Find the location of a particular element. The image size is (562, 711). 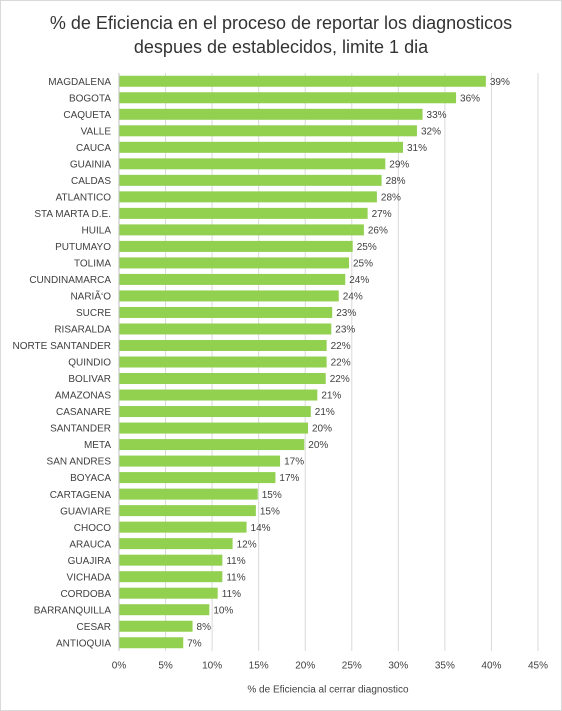

y-tick-label: CUNDINAMARCA is located at coordinates (70, 280).